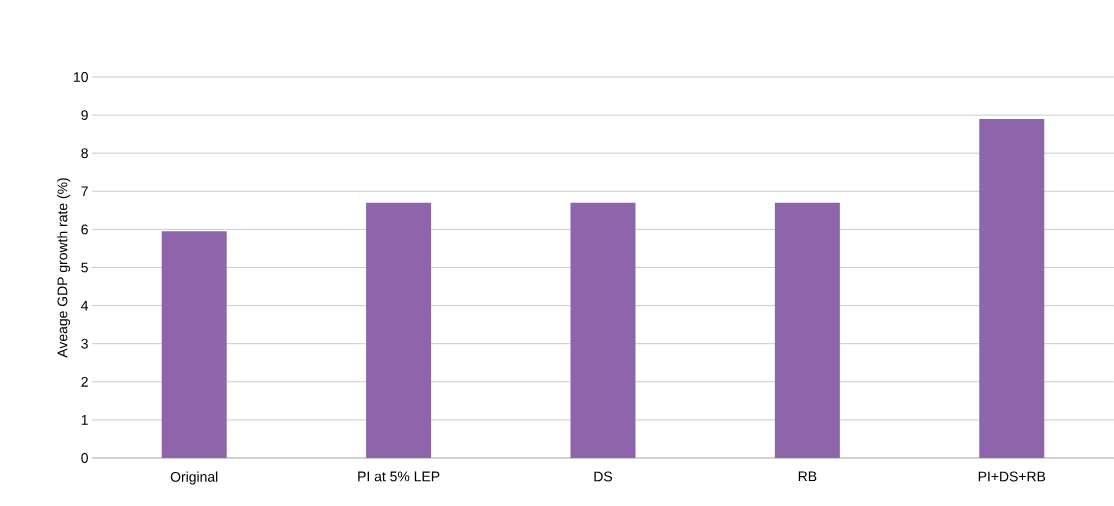  I want to click on y-tick-label: 4, so click(85, 305).